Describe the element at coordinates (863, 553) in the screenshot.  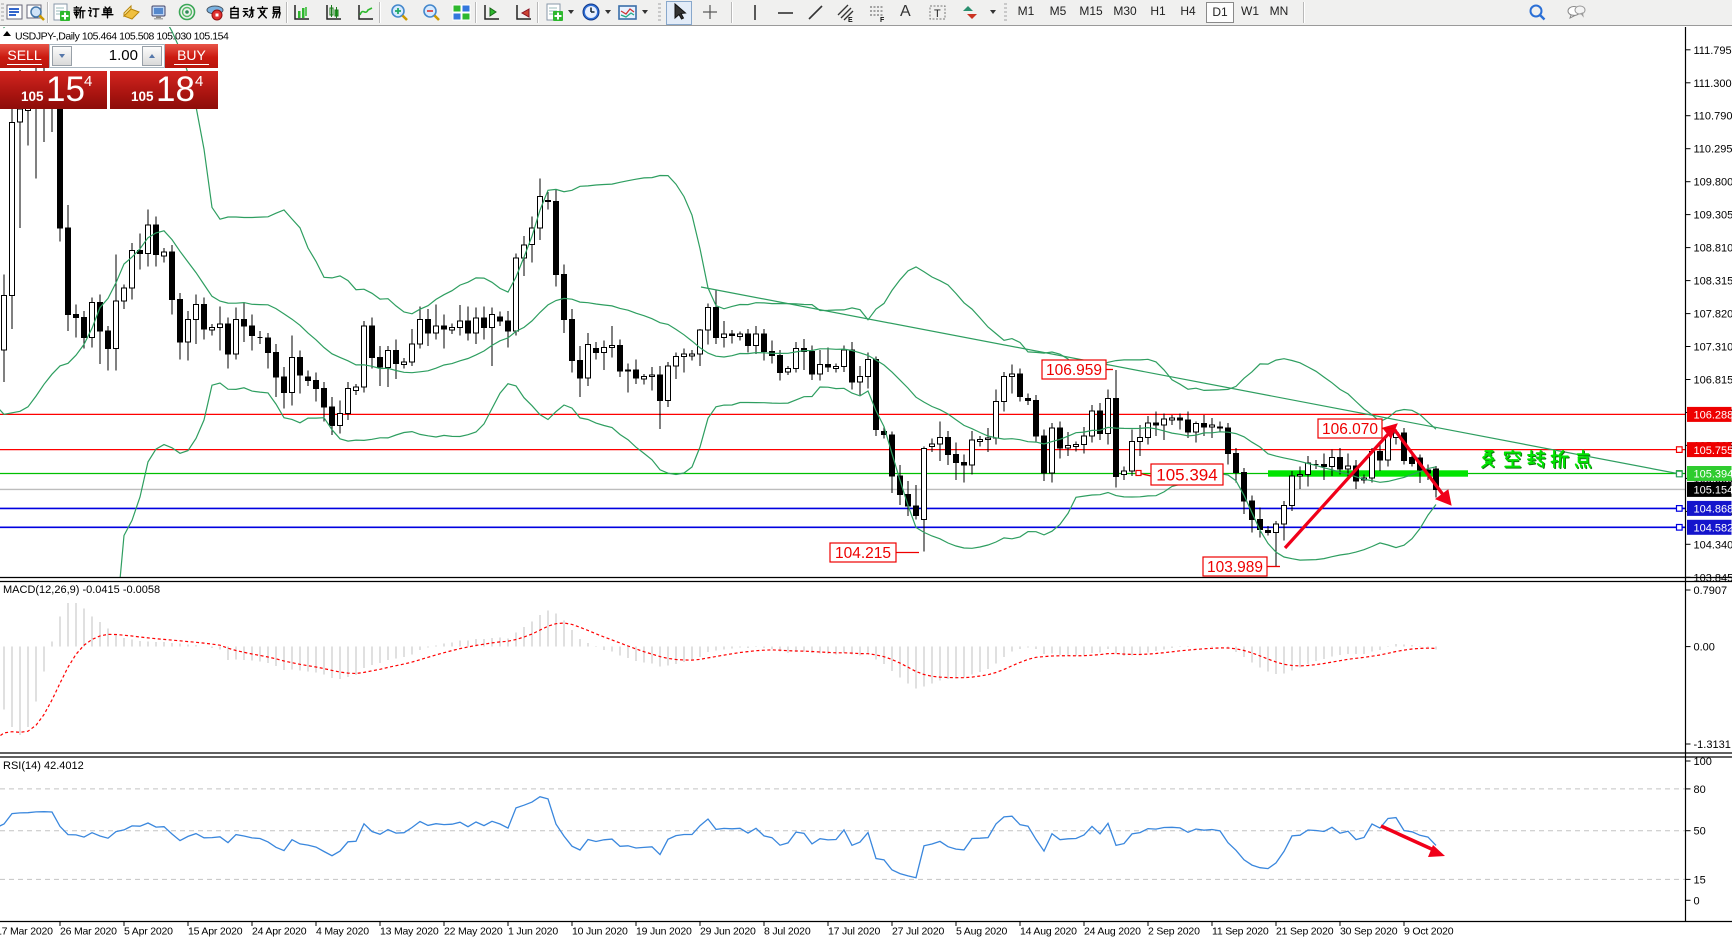
I see `svg-text: 104.215` at that location.